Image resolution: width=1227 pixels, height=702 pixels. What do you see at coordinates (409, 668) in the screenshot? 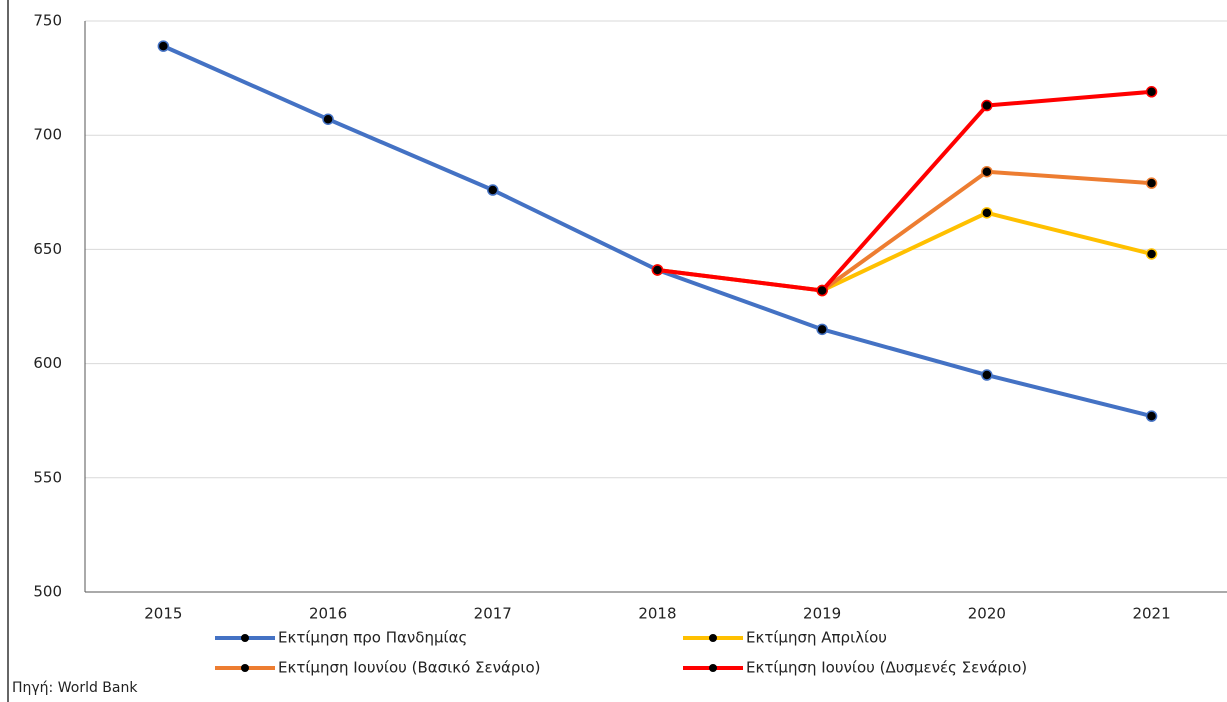
I see `legend-label: Εκτίμηση Ιουνίου (Βασικό Σενάριο)` at bounding box center [409, 668].